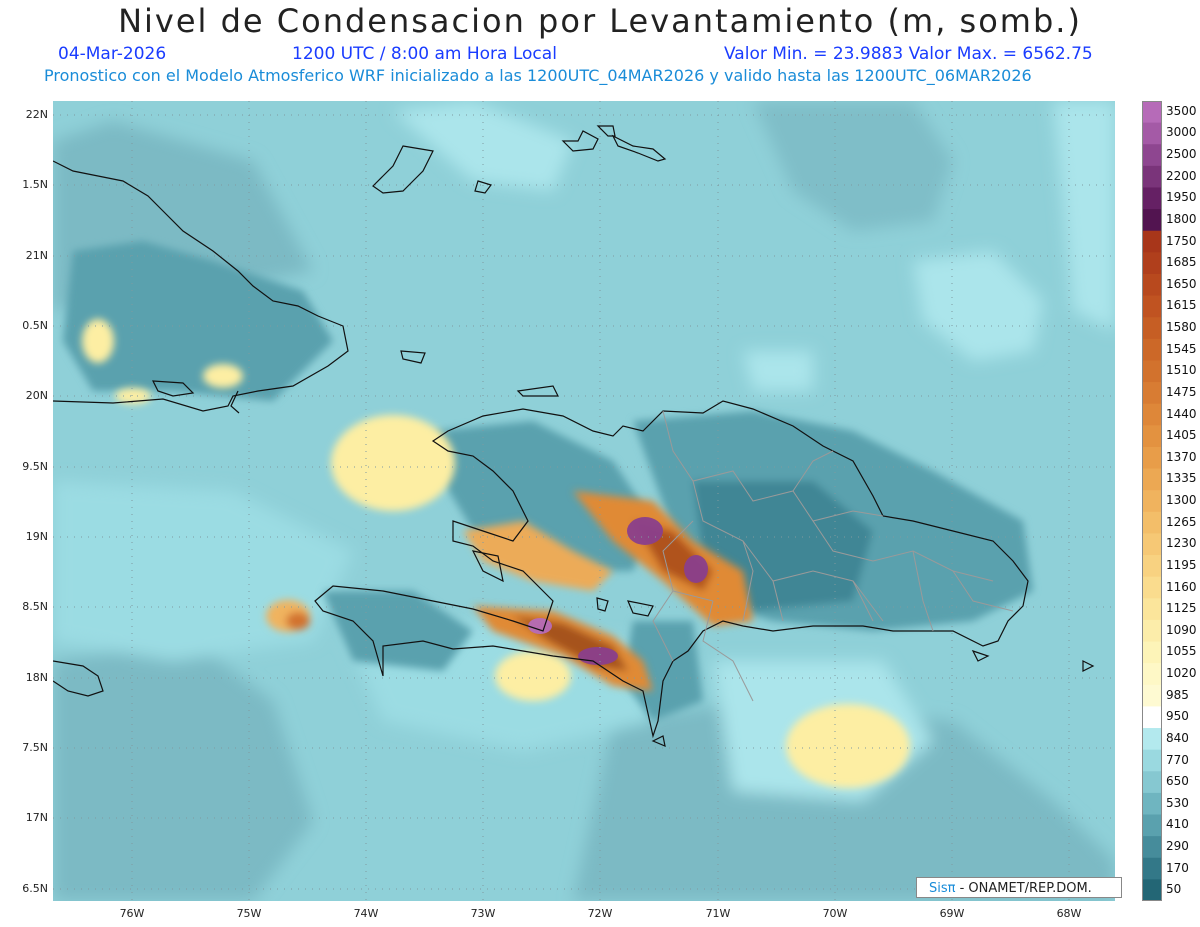 This screenshot has width=1200, height=927. Describe the element at coordinates (36, 255) in the screenshot. I see `lat-label: 21N` at that location.